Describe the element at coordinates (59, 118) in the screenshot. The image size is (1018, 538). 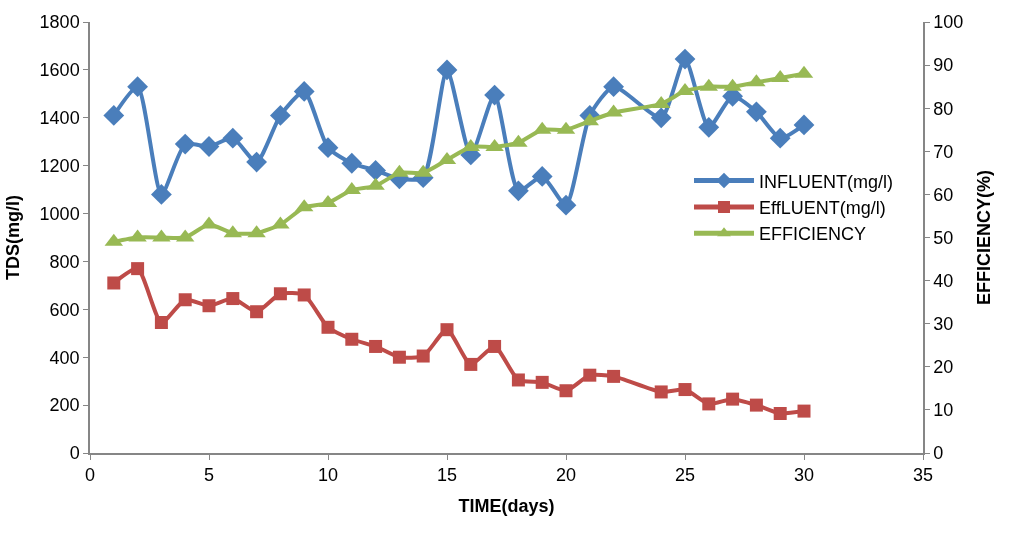
I see `y-tick-label: 1400` at that location.